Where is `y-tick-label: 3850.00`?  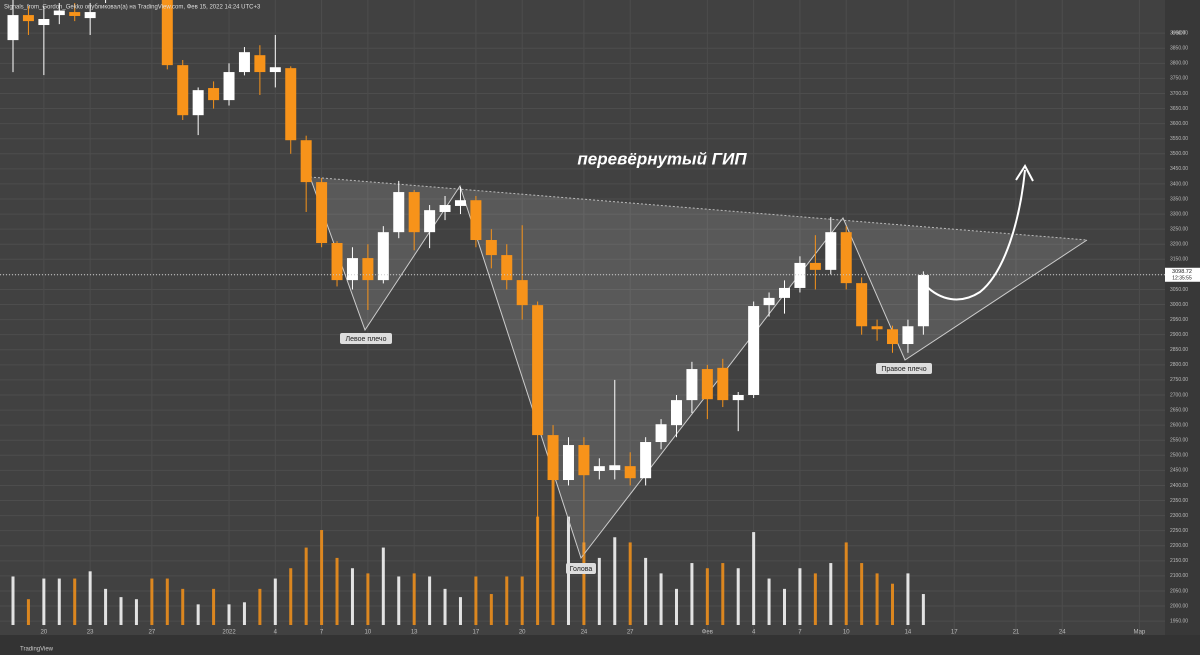
y-tick-label: 3850.00 is located at coordinates (1179, 49).